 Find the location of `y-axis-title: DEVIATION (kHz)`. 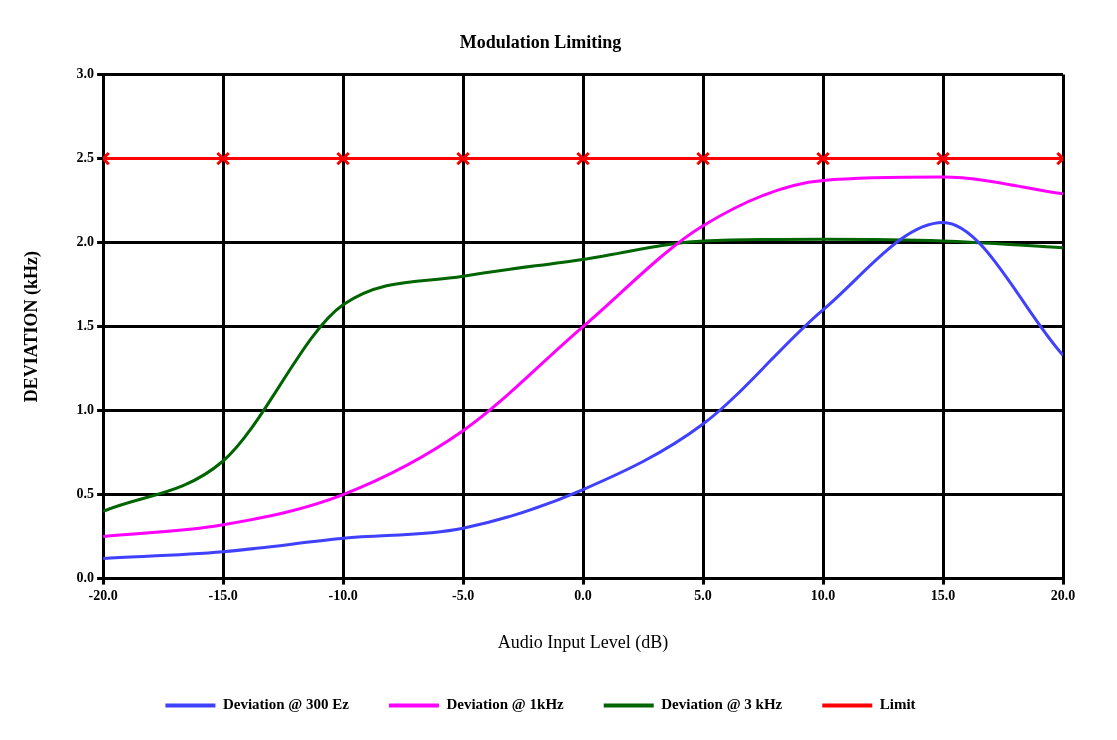

y-axis-title: DEVIATION (kHz) is located at coordinates (32, 327).